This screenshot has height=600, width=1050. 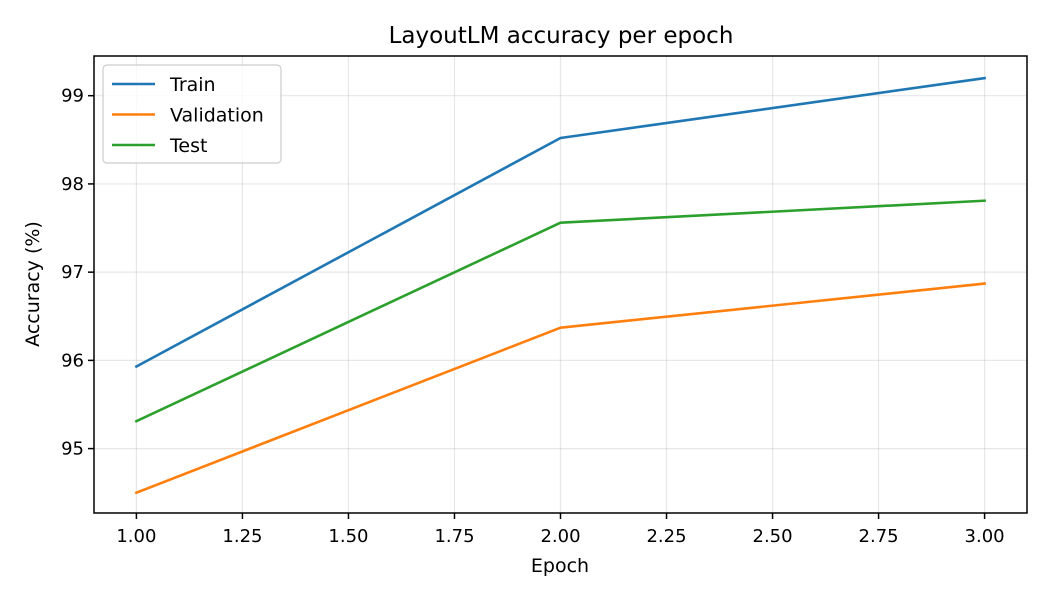 I want to click on x-tick: 1.00, so click(x=136, y=530).